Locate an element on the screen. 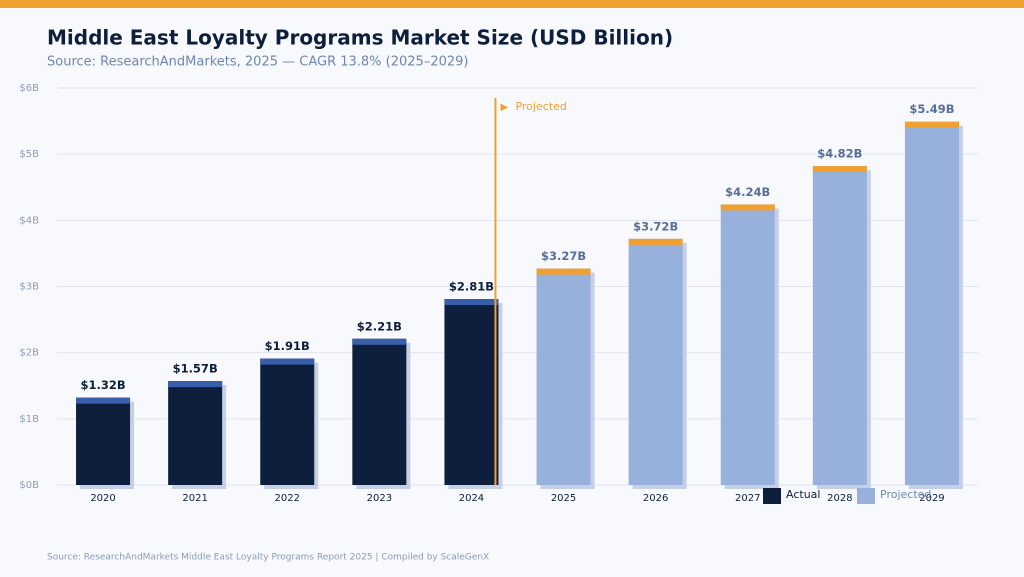 The width and height of the screenshot is (1024, 577). x-tick-label: 2024 is located at coordinates (471, 498).